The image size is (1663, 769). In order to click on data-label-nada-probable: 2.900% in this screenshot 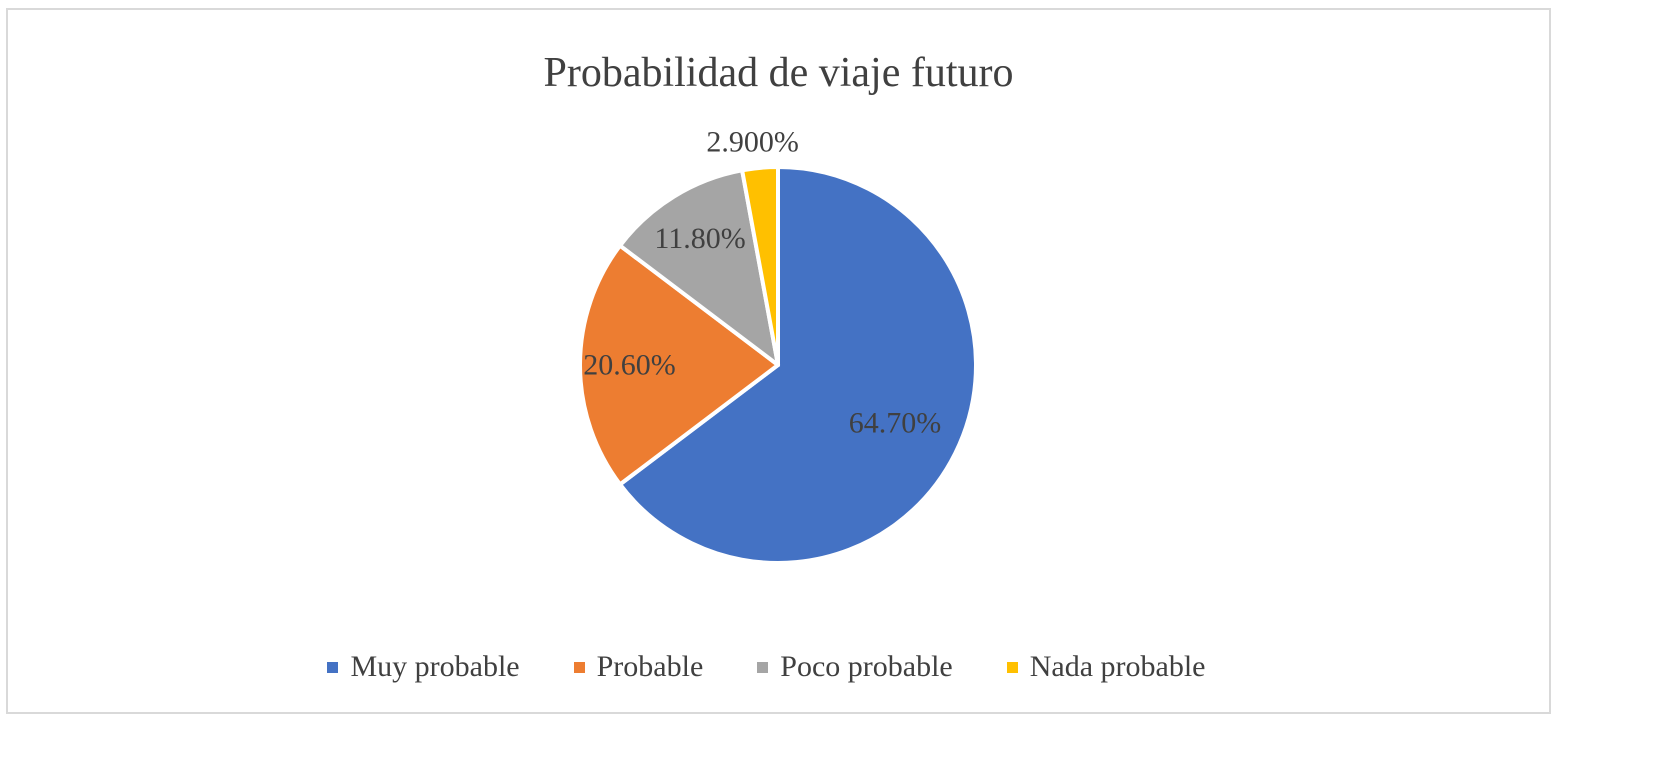, I will do `click(752, 142)`.